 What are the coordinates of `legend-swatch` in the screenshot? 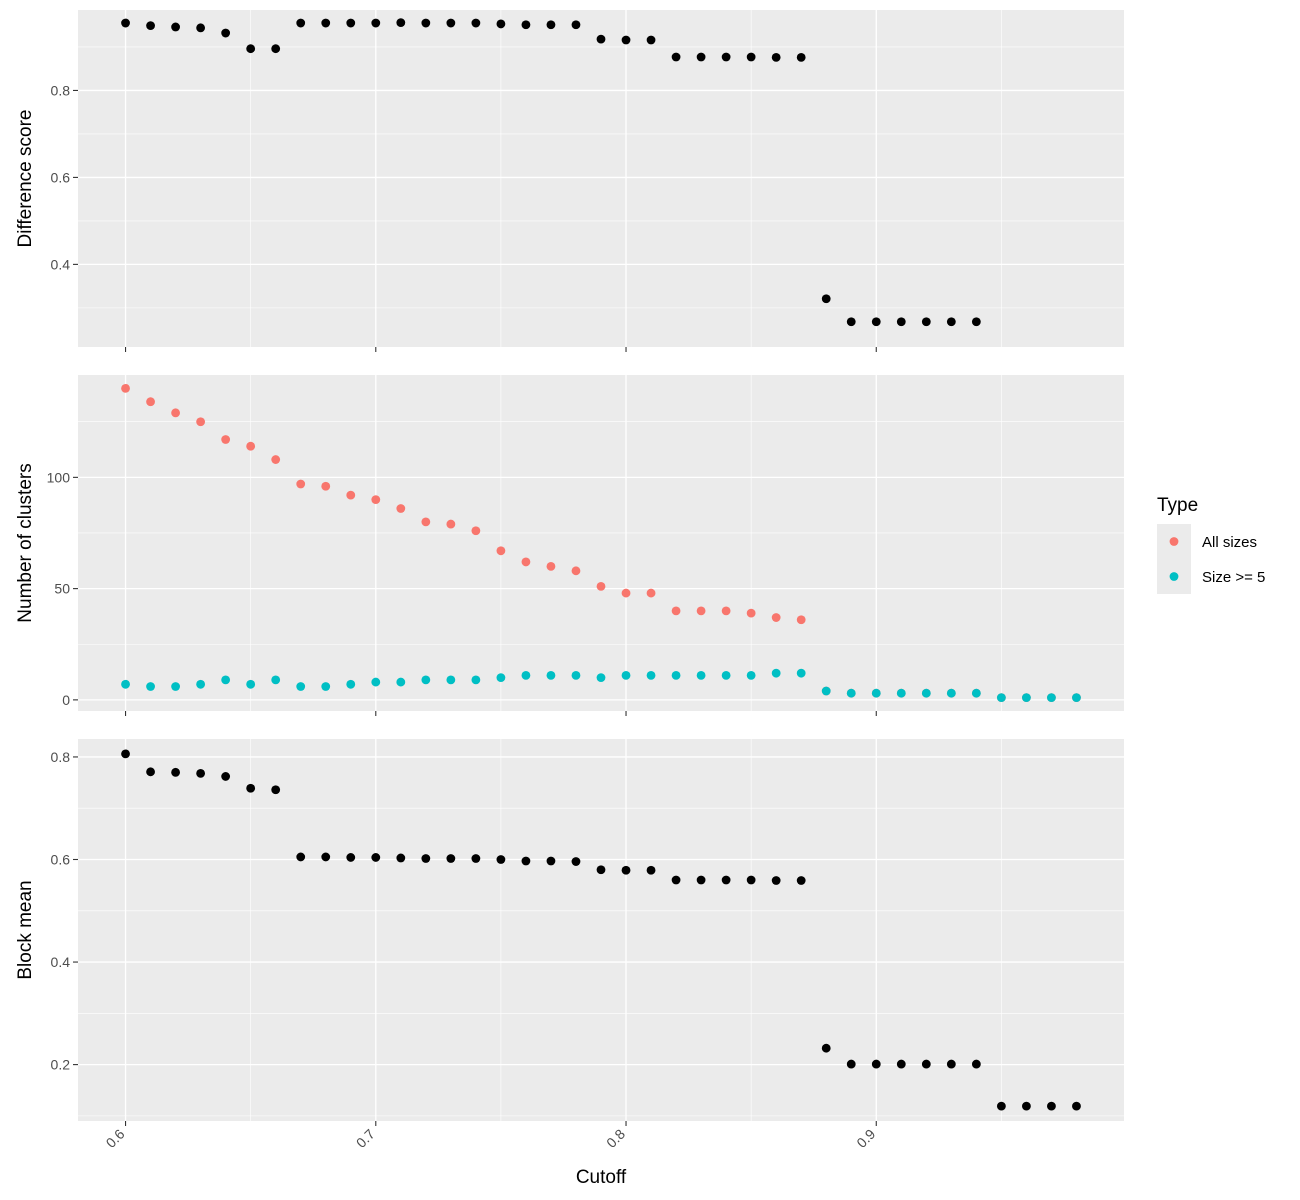 It's located at (1174, 541).